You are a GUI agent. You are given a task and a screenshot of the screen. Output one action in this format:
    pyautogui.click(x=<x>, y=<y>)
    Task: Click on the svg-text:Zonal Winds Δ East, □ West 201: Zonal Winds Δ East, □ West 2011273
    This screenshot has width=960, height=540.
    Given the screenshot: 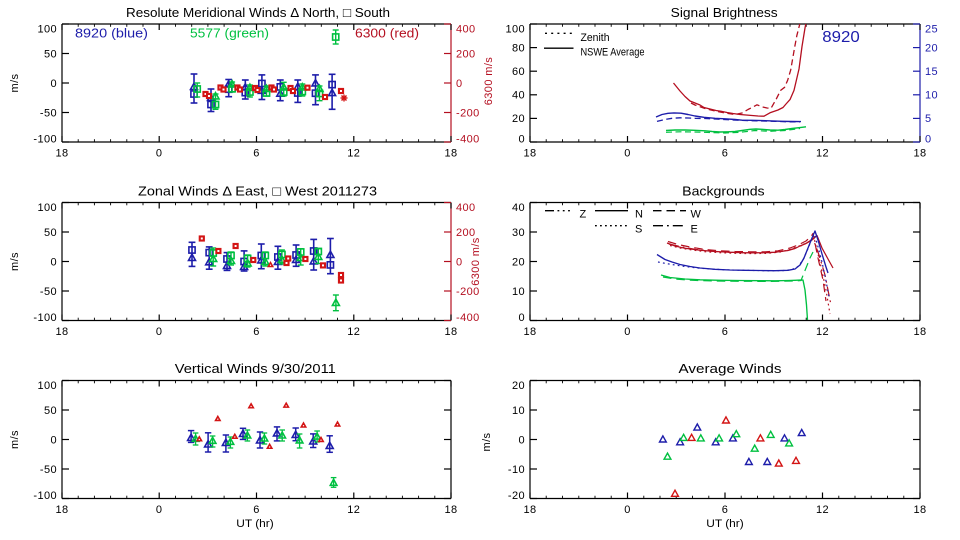 What is the action you would take?
    pyautogui.click(x=257, y=191)
    